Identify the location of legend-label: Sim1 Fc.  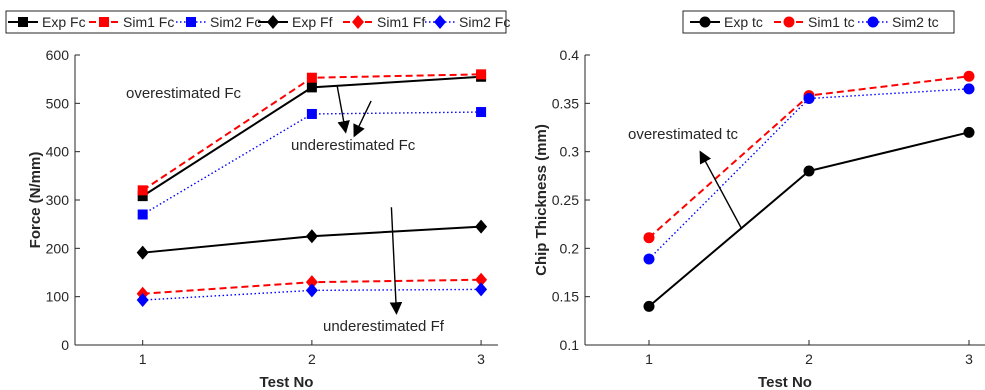
(148, 22).